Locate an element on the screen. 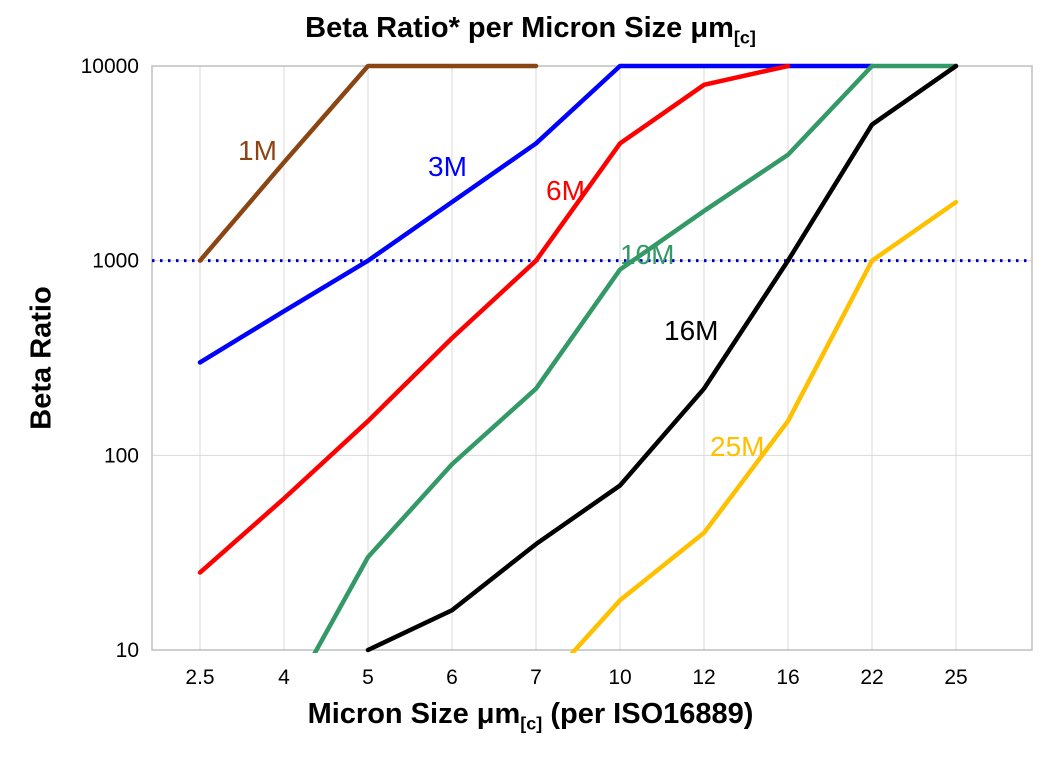 The width and height of the screenshot is (1061, 781). y-tick-label: 10000 is located at coordinates (110, 66).